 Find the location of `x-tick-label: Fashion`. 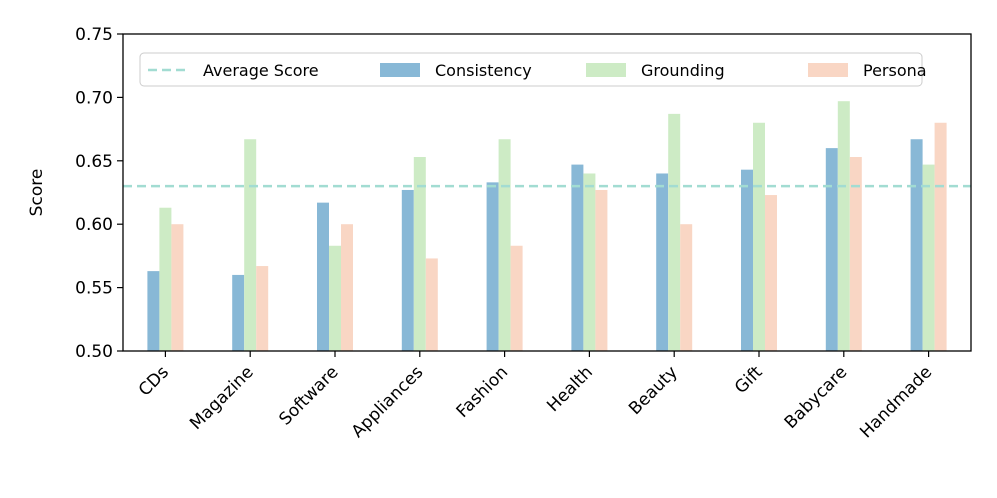

x-tick-label: Fashion is located at coordinates (483, 392).